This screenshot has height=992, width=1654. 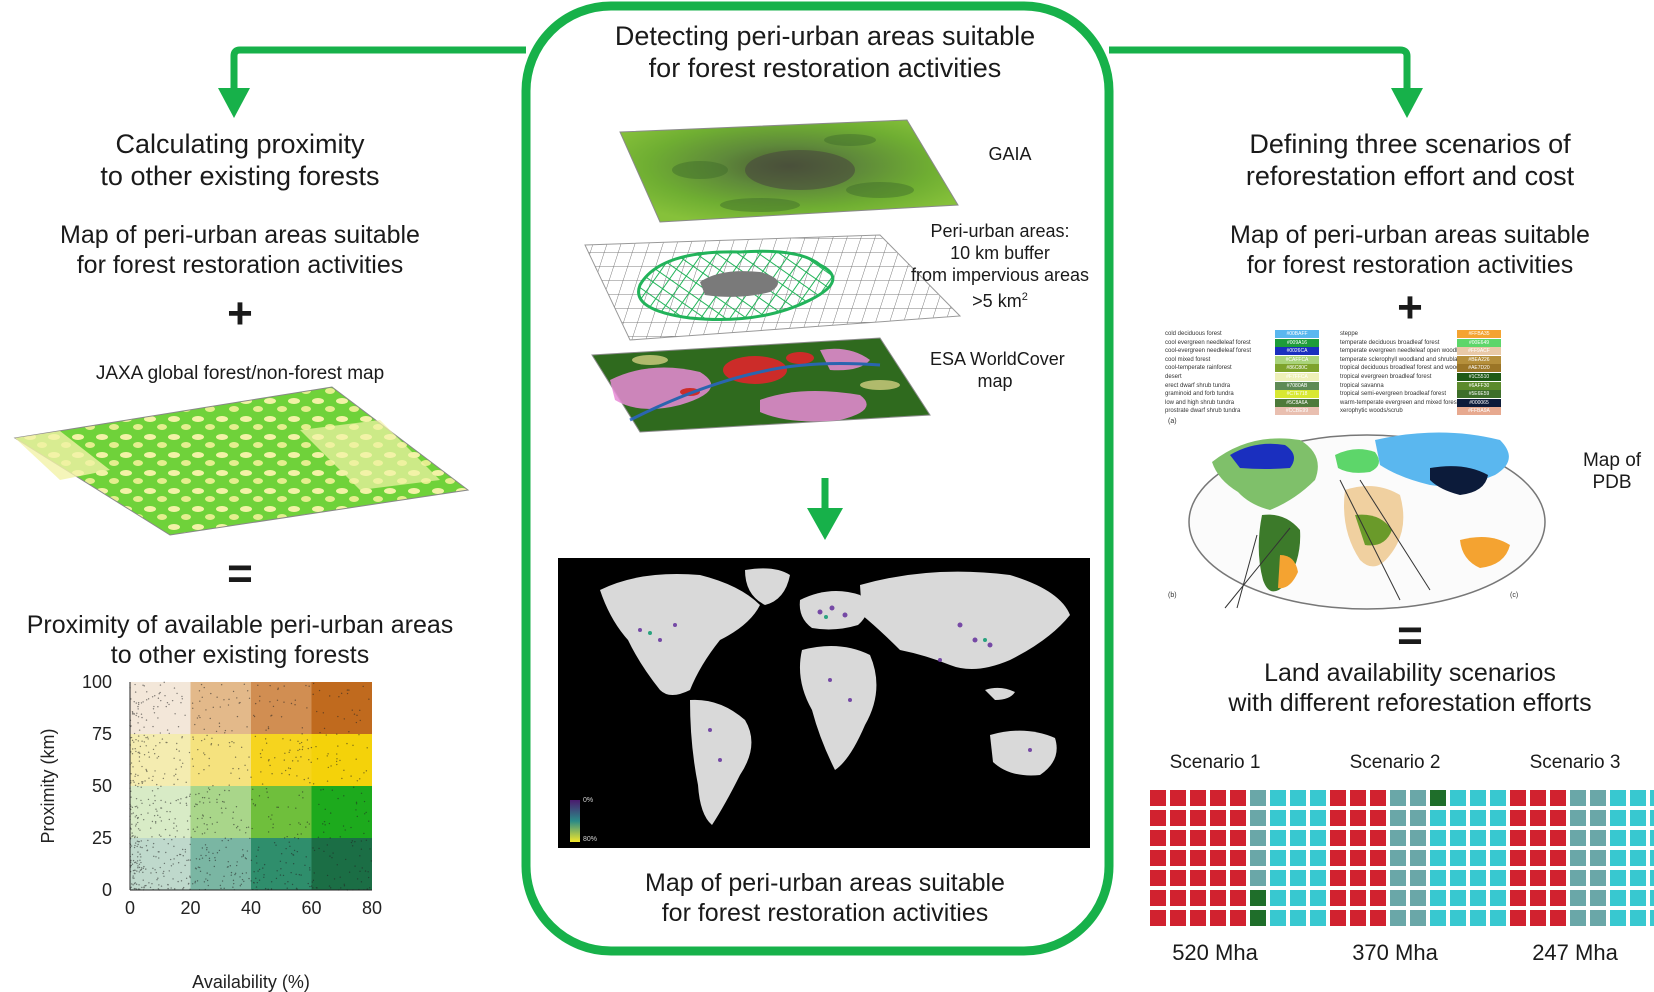 I want to click on pdb-legend-label: graminoid and forb tundra, so click(x=1199, y=394).